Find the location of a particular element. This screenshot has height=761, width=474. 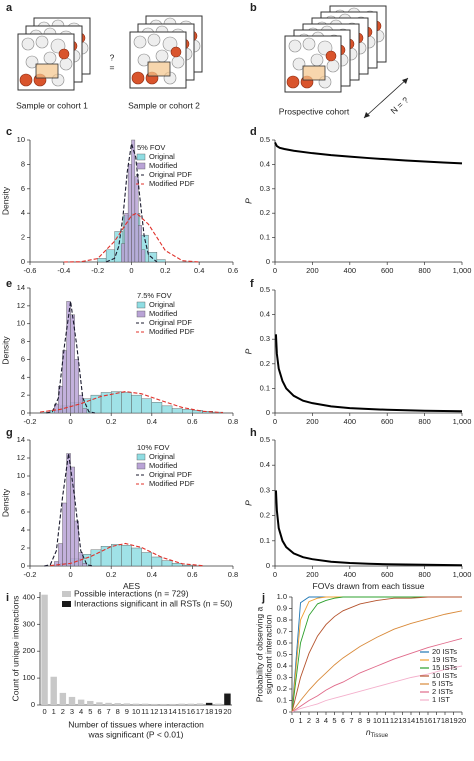

y-tick-label: 0.5 is located at coordinates (265, 139).